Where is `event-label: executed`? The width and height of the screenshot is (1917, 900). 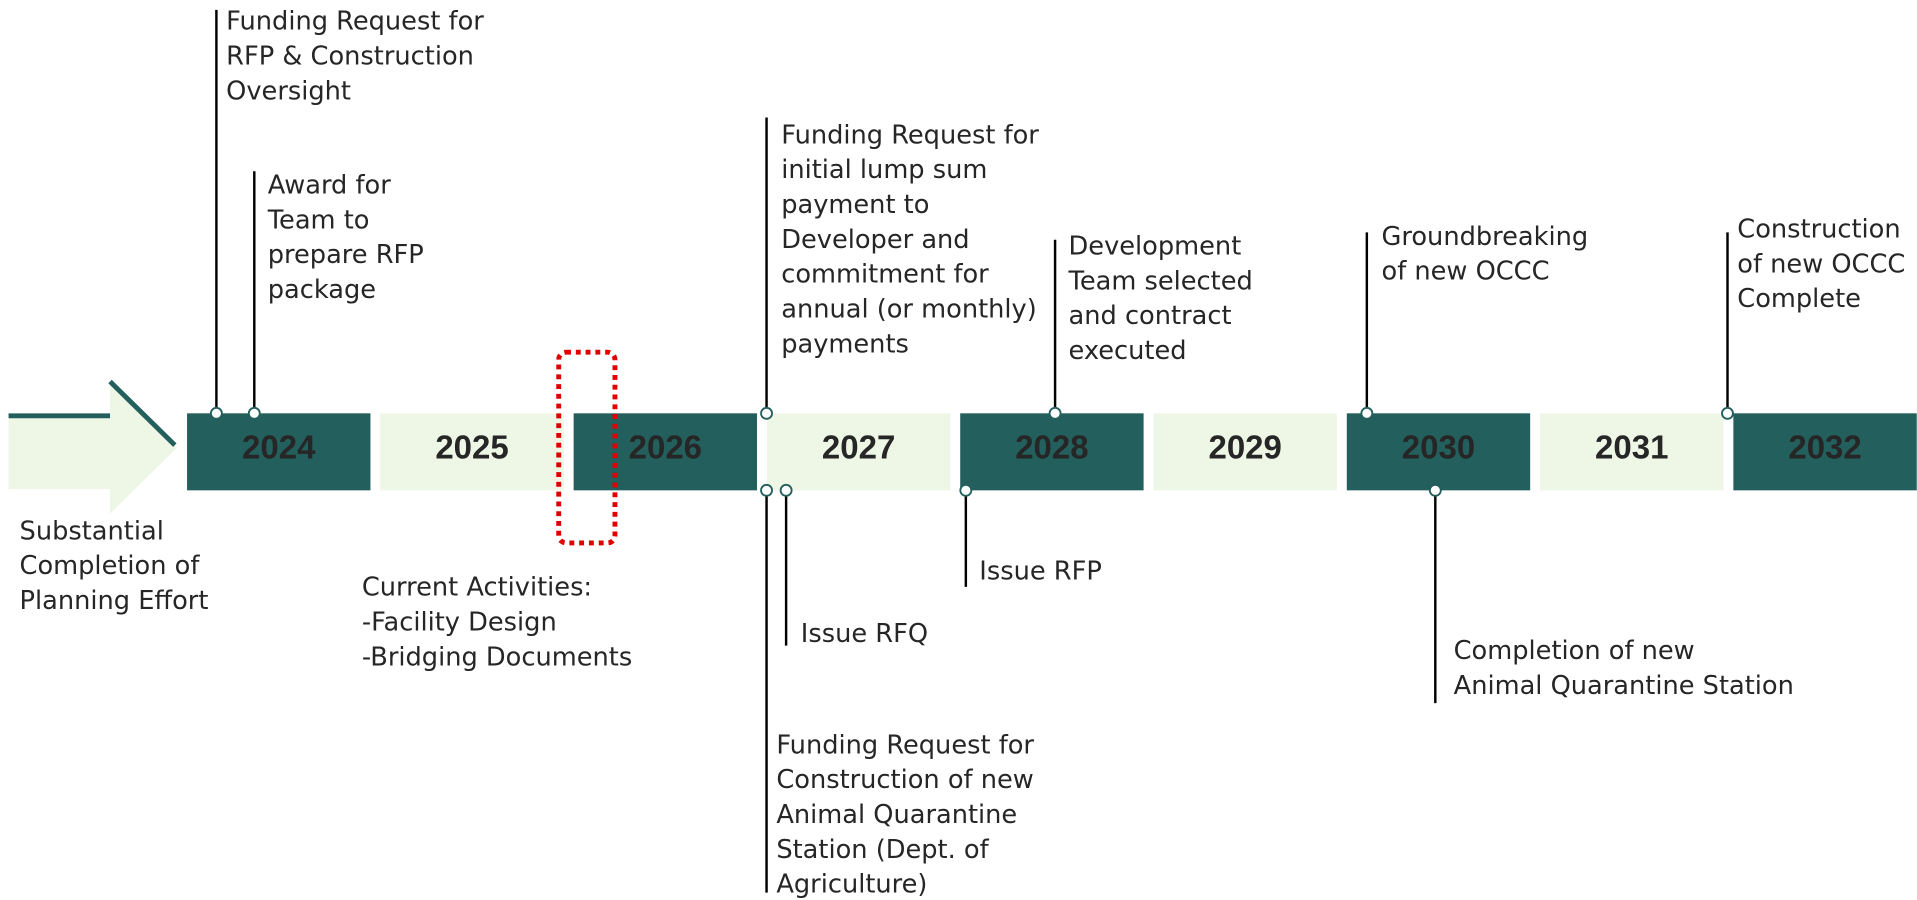
event-label: executed is located at coordinates (1128, 351).